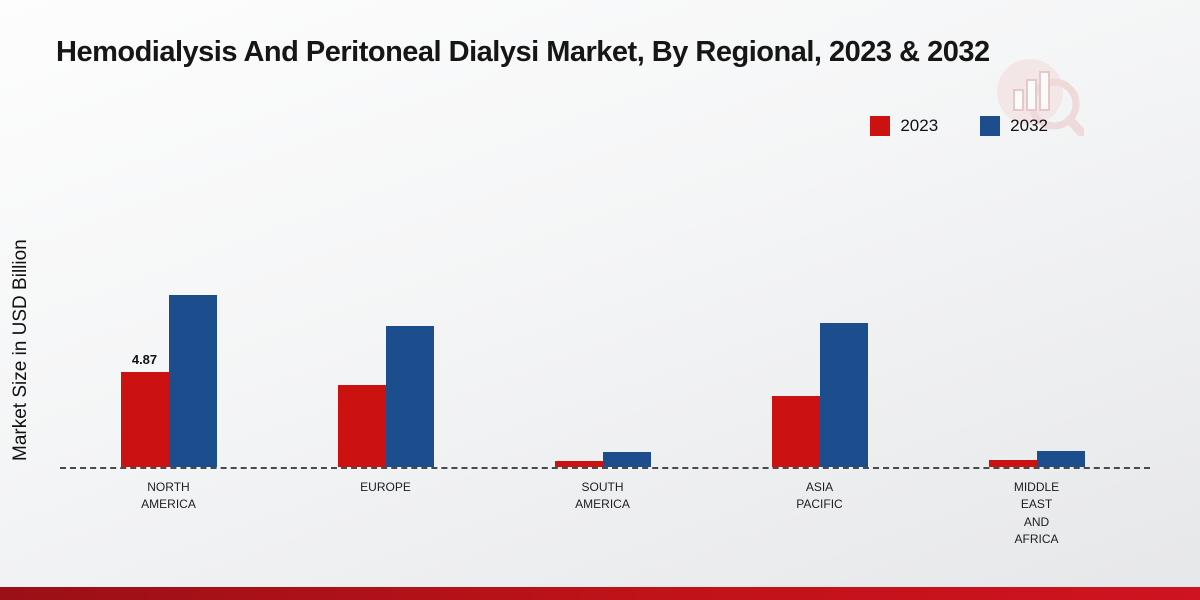  Describe the element at coordinates (1029, 125) in the screenshot. I see `legend-label-2032: 2032` at that location.